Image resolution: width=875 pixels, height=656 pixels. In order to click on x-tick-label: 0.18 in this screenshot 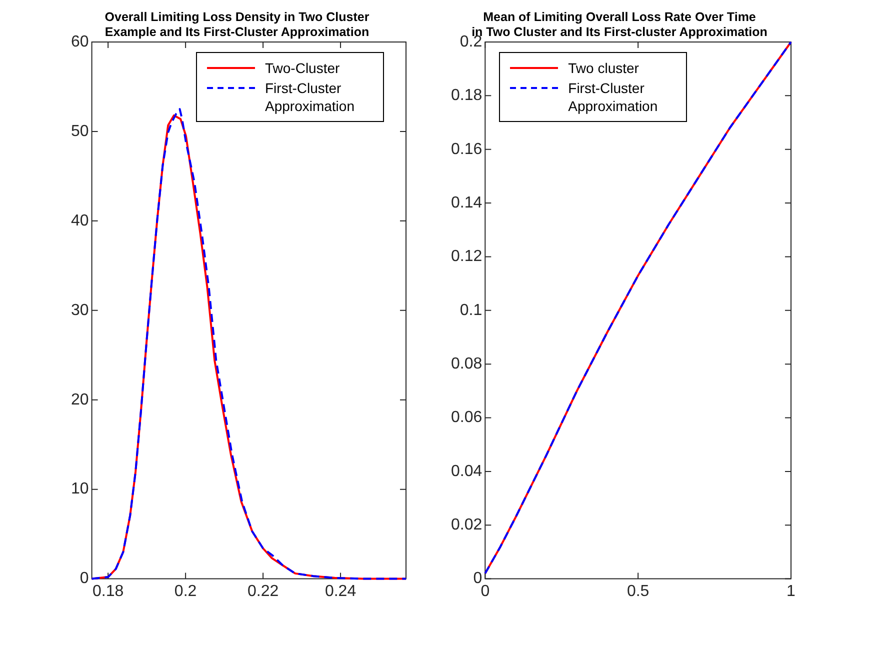, I will do `click(108, 591)`.